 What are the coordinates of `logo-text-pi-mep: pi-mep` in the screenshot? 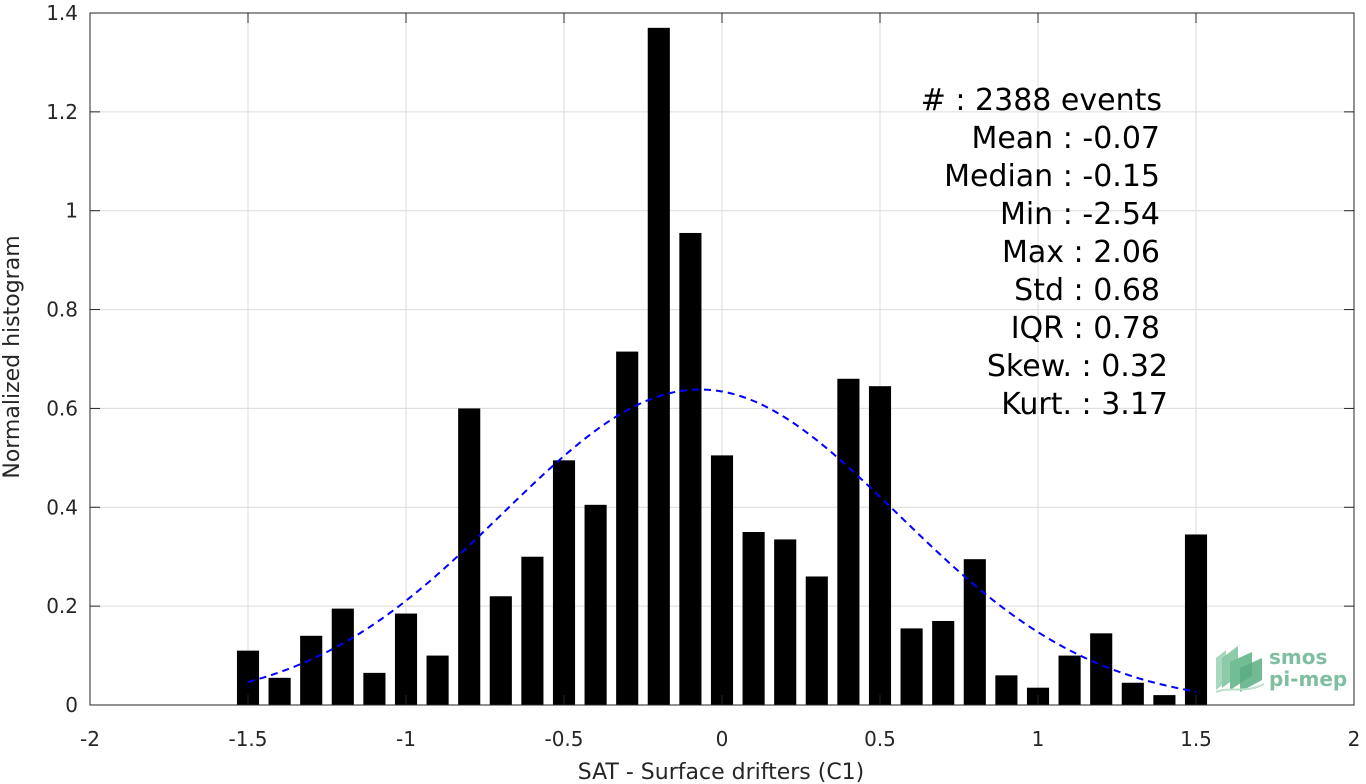 It's located at (1308, 679).